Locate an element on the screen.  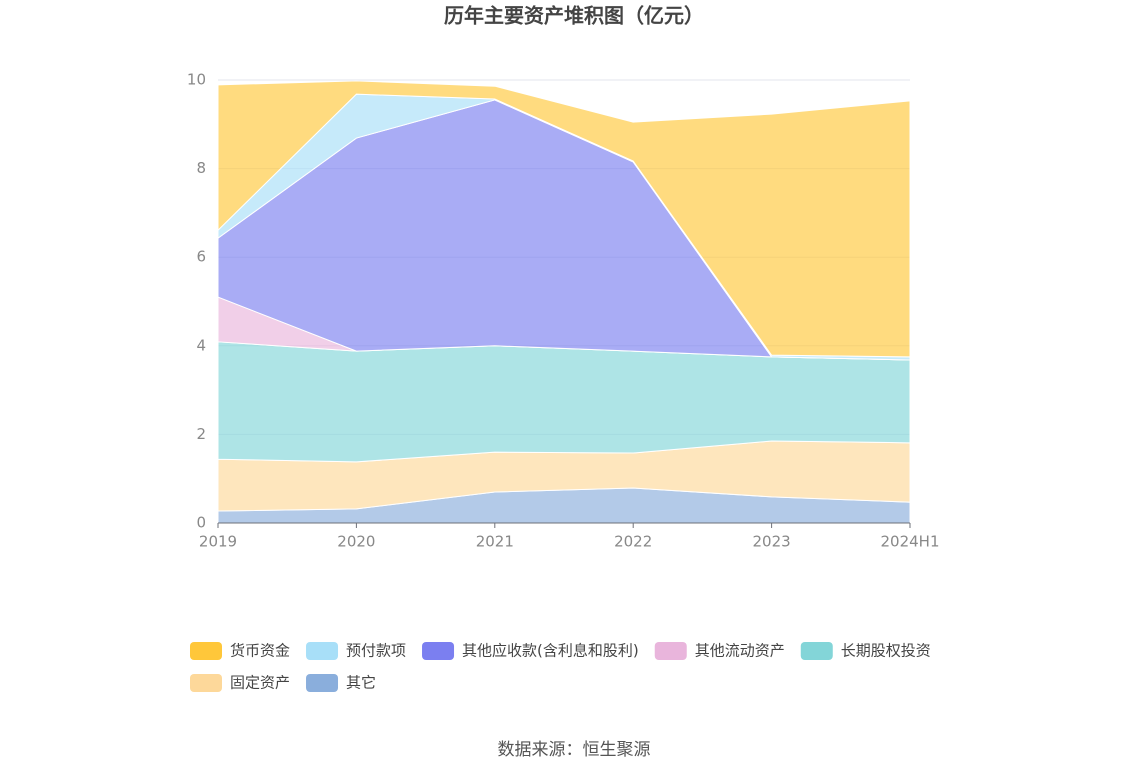
legend-label: 其它 is located at coordinates (361, 683).